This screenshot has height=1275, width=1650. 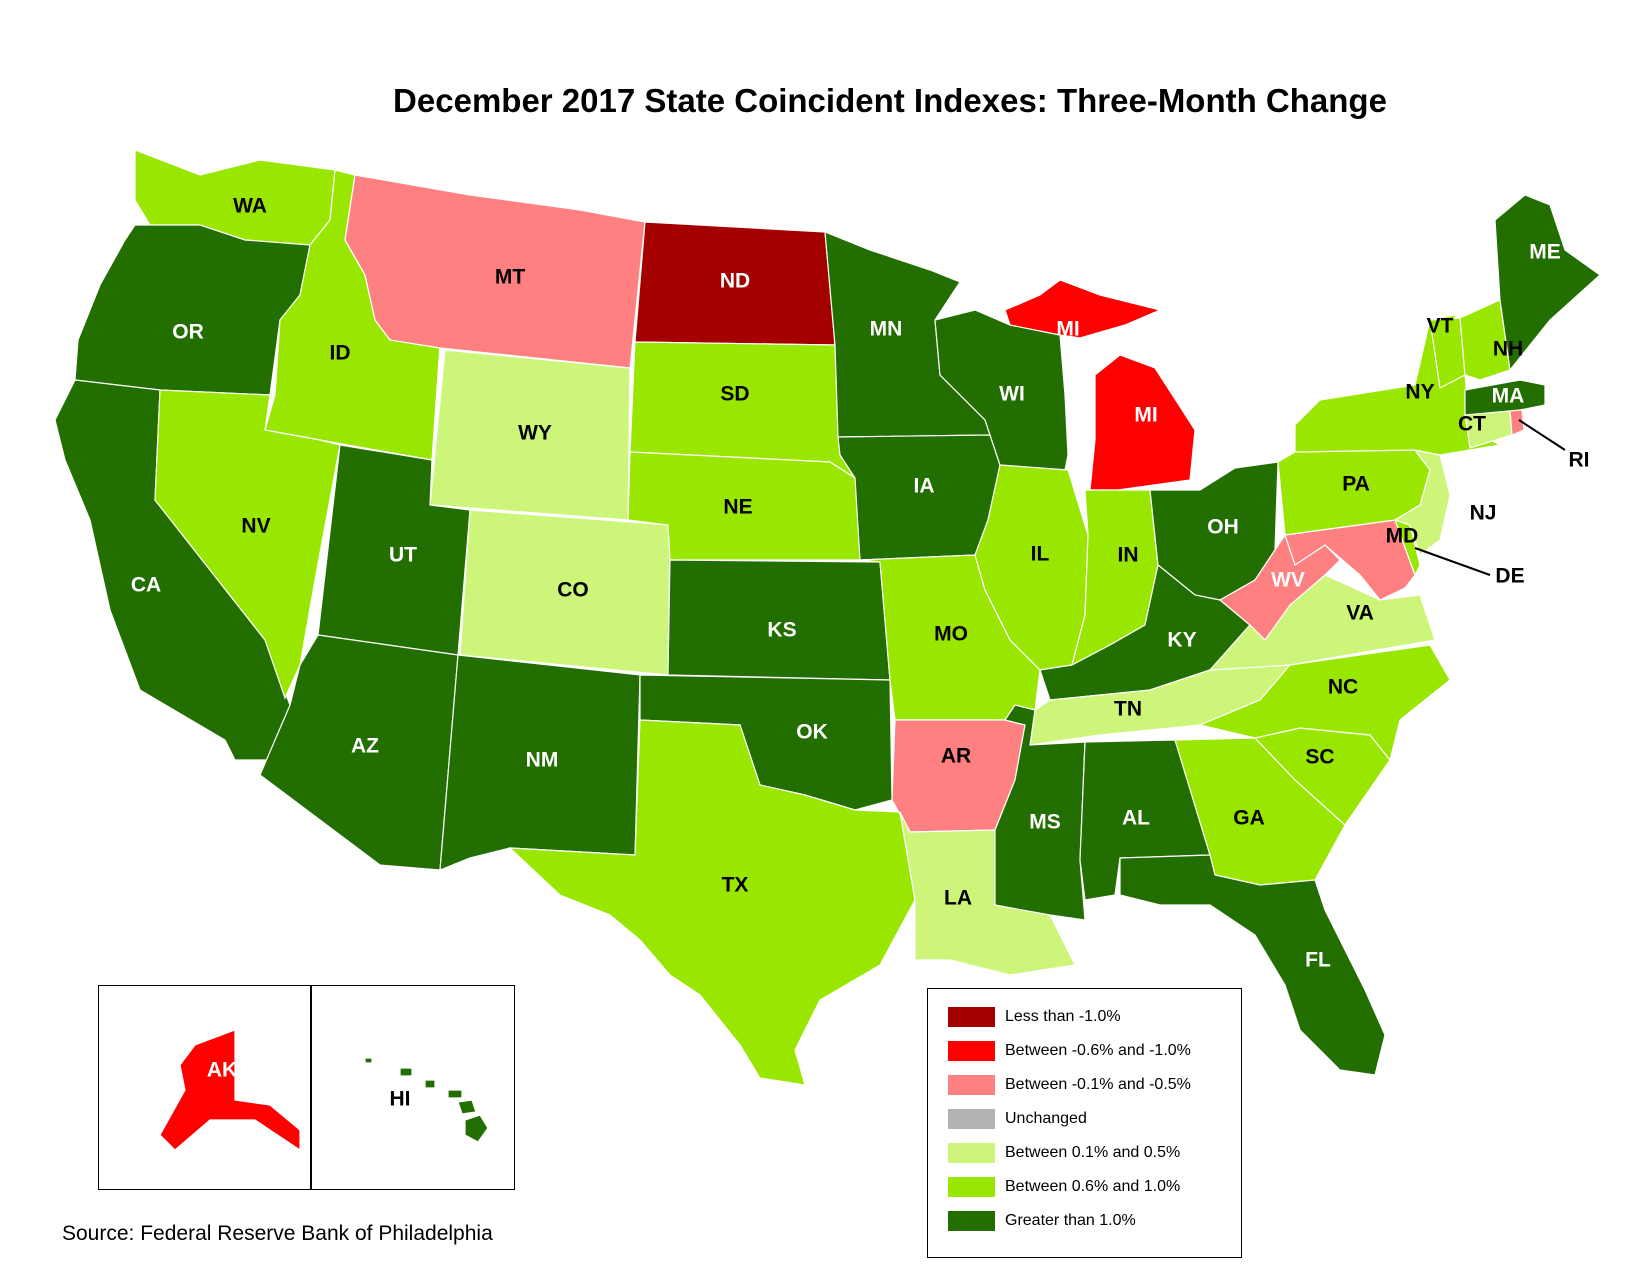 What do you see at coordinates (1045, 822) in the screenshot?
I see `state-label-ms: MS` at bounding box center [1045, 822].